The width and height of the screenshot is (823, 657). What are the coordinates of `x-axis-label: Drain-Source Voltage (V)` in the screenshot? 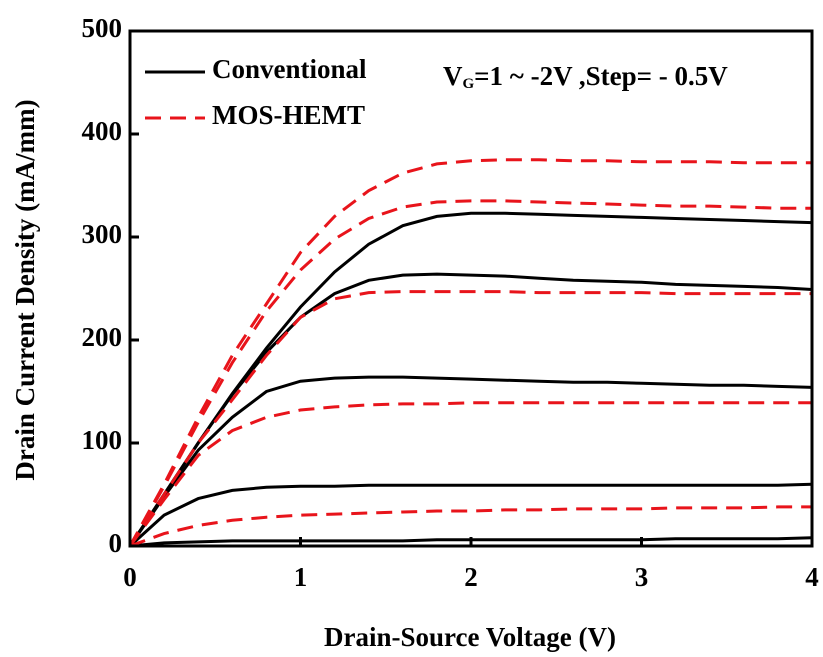 It's located at (470, 637).